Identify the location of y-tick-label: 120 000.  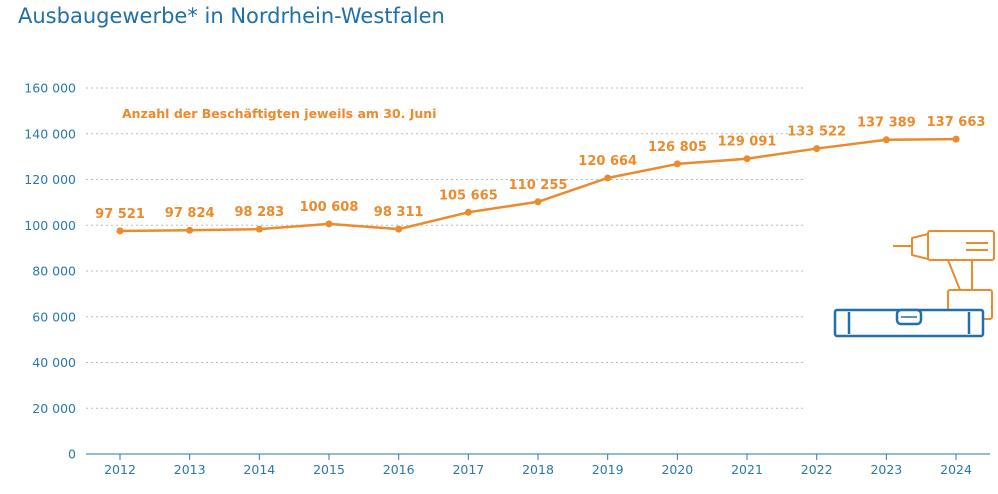
(50, 179).